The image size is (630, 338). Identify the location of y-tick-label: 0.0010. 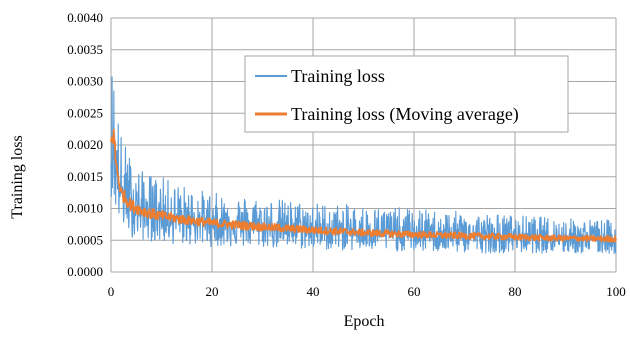
(85, 208).